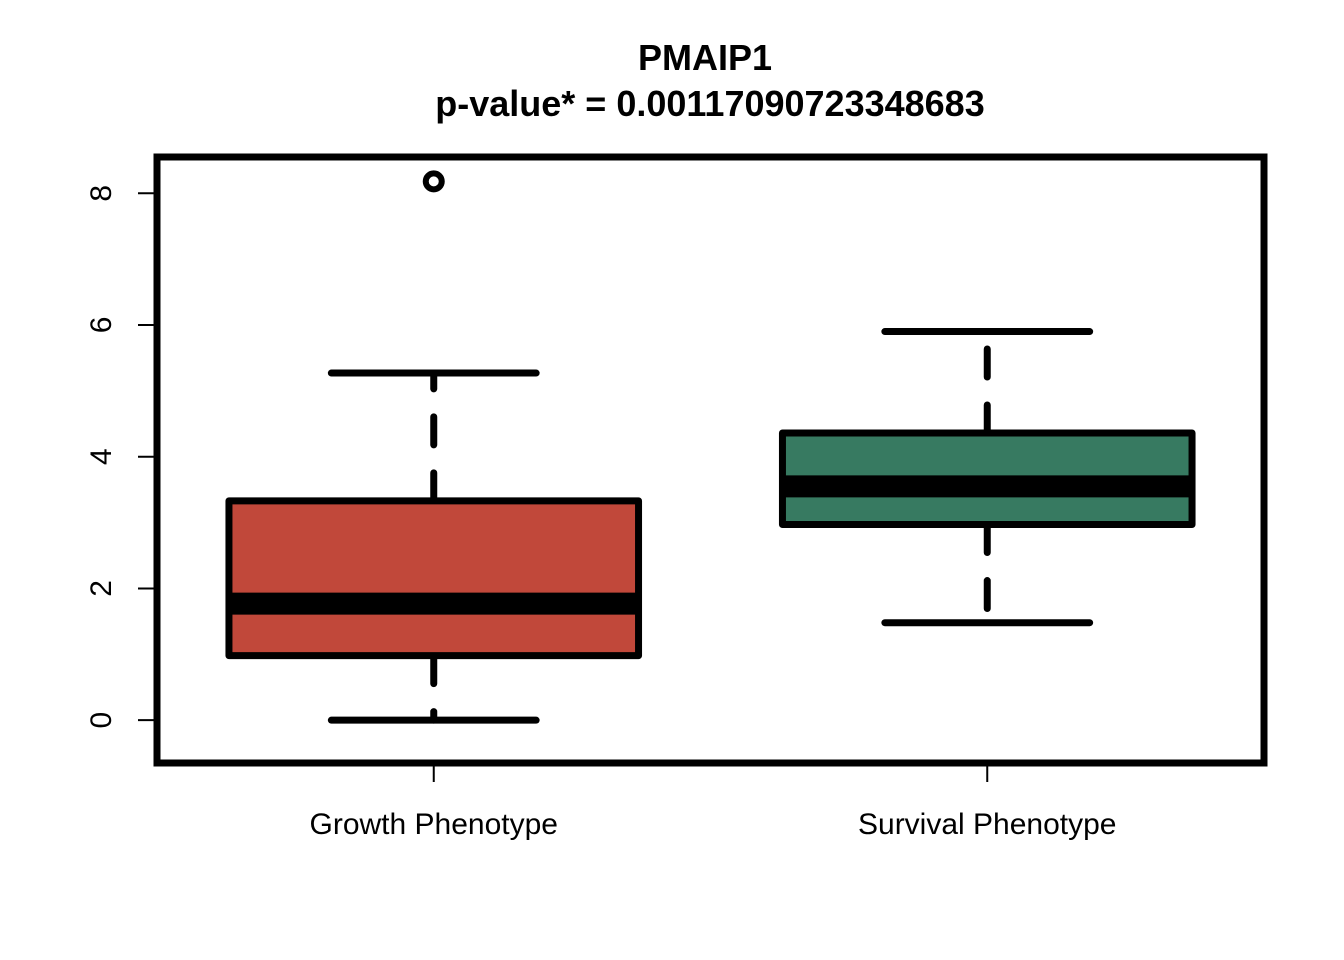 This screenshot has height=960, width=1344. What do you see at coordinates (101, 456) in the screenshot?
I see `y-tick-label-4: 4` at bounding box center [101, 456].